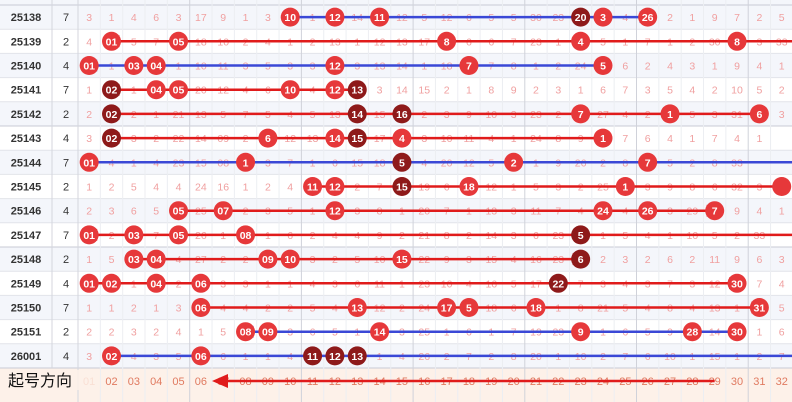 This screenshot has height=402, width=792. What do you see at coordinates (737, 42) in the screenshot?
I see `ball-number: 8` at bounding box center [737, 42].